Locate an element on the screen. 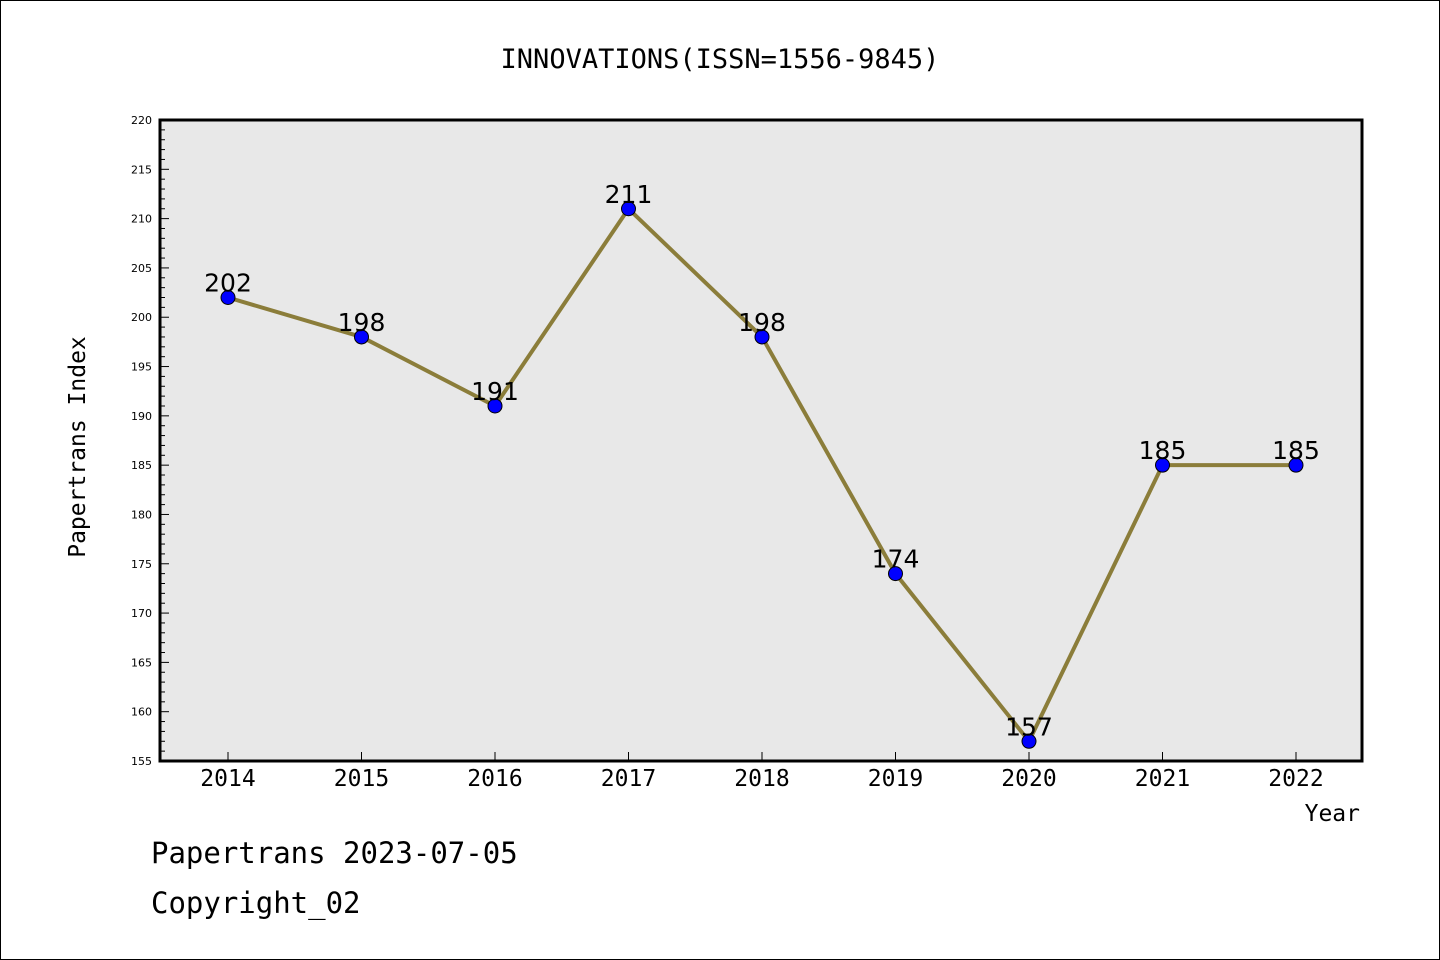 The image size is (1440, 960). y-tick-label: 220 is located at coordinates (141, 120).